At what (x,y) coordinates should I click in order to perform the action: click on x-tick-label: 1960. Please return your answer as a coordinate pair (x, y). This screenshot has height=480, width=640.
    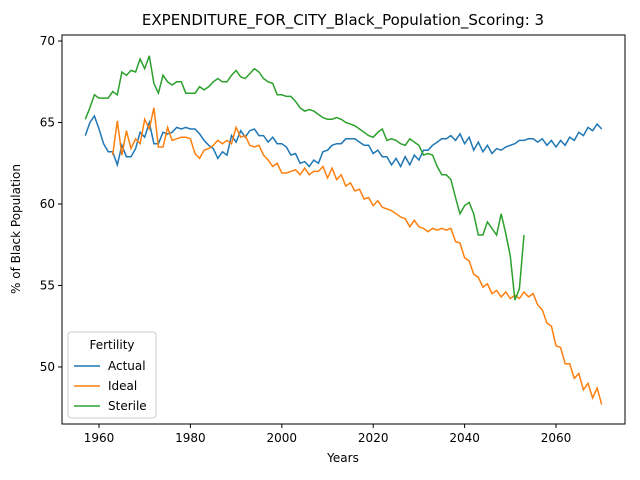
    Looking at the image, I should click on (99, 438).